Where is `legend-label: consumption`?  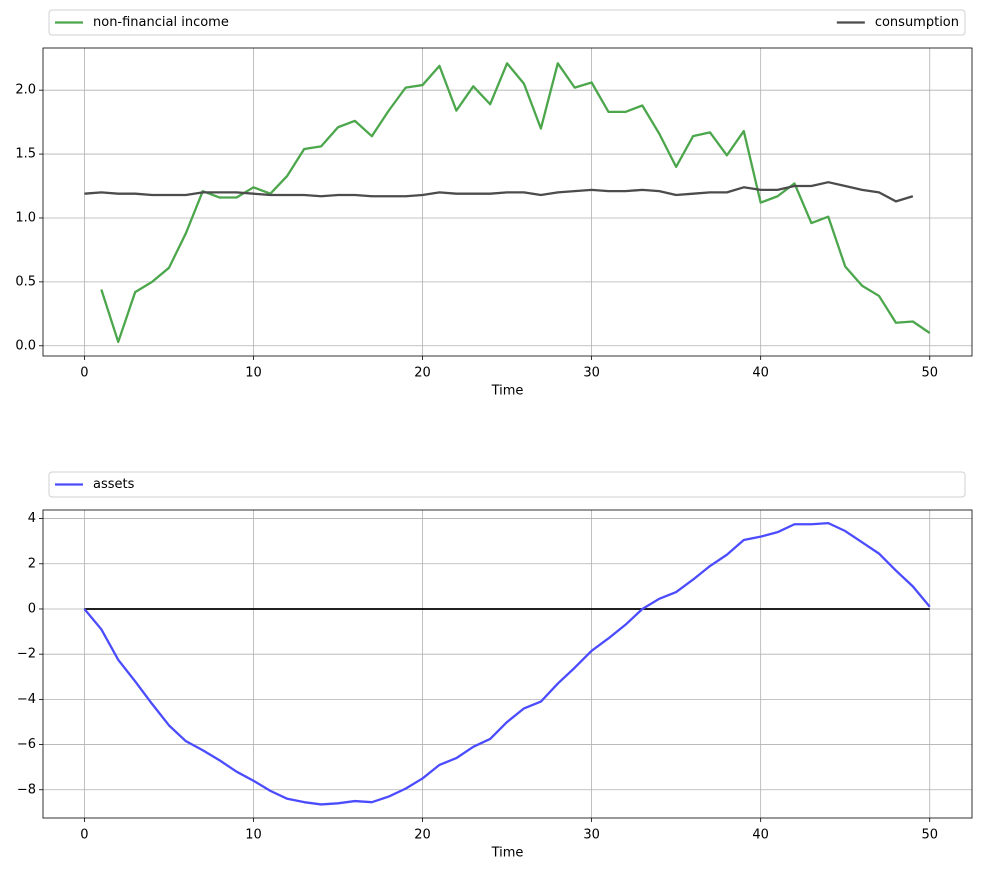 legend-label: consumption is located at coordinates (917, 22).